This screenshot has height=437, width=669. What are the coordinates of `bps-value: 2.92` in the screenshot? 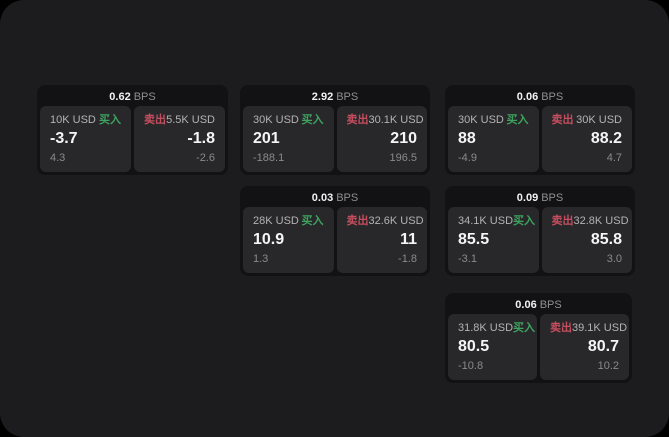 It's located at (322, 97).